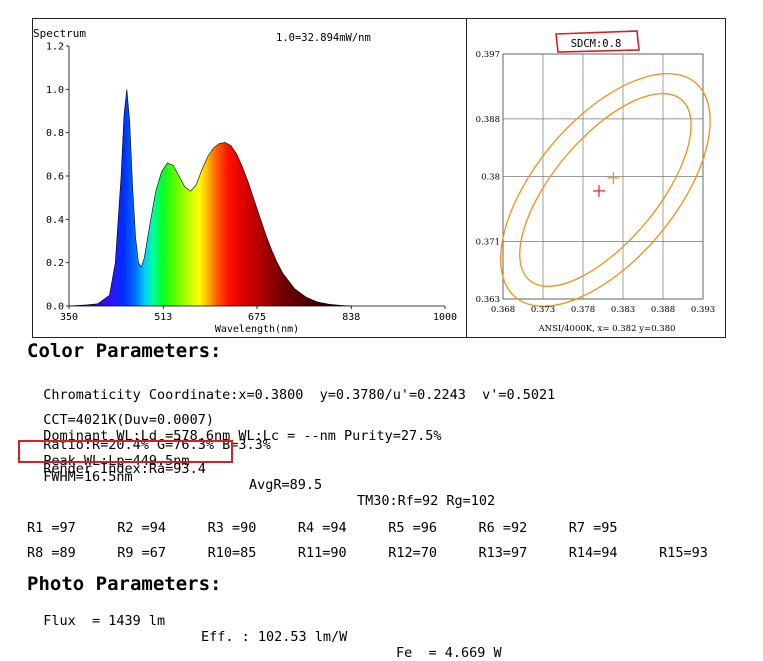  What do you see at coordinates (683, 553) in the screenshot?
I see `r-value-15: R15=93` at bounding box center [683, 553].